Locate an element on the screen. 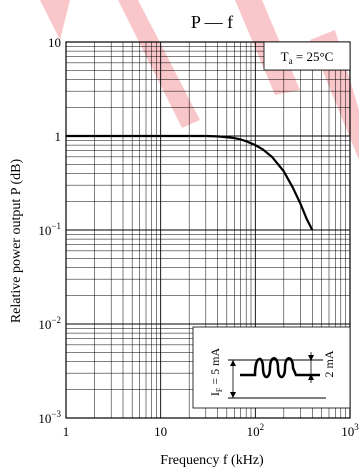 Image resolution: width=359 pixels, height=474 pixels. y-tick-label: 10⁻³ is located at coordinates (49, 417).